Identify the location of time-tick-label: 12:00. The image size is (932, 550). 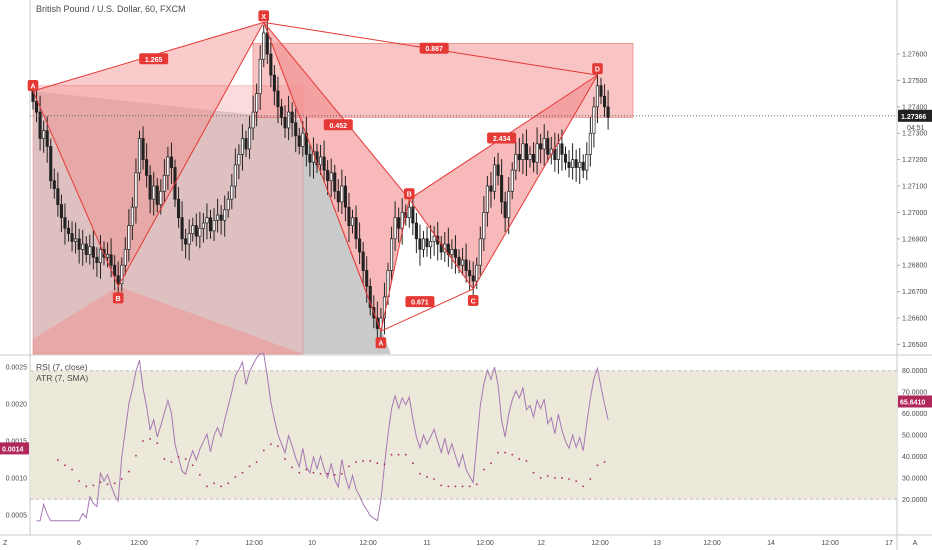
(712, 543).